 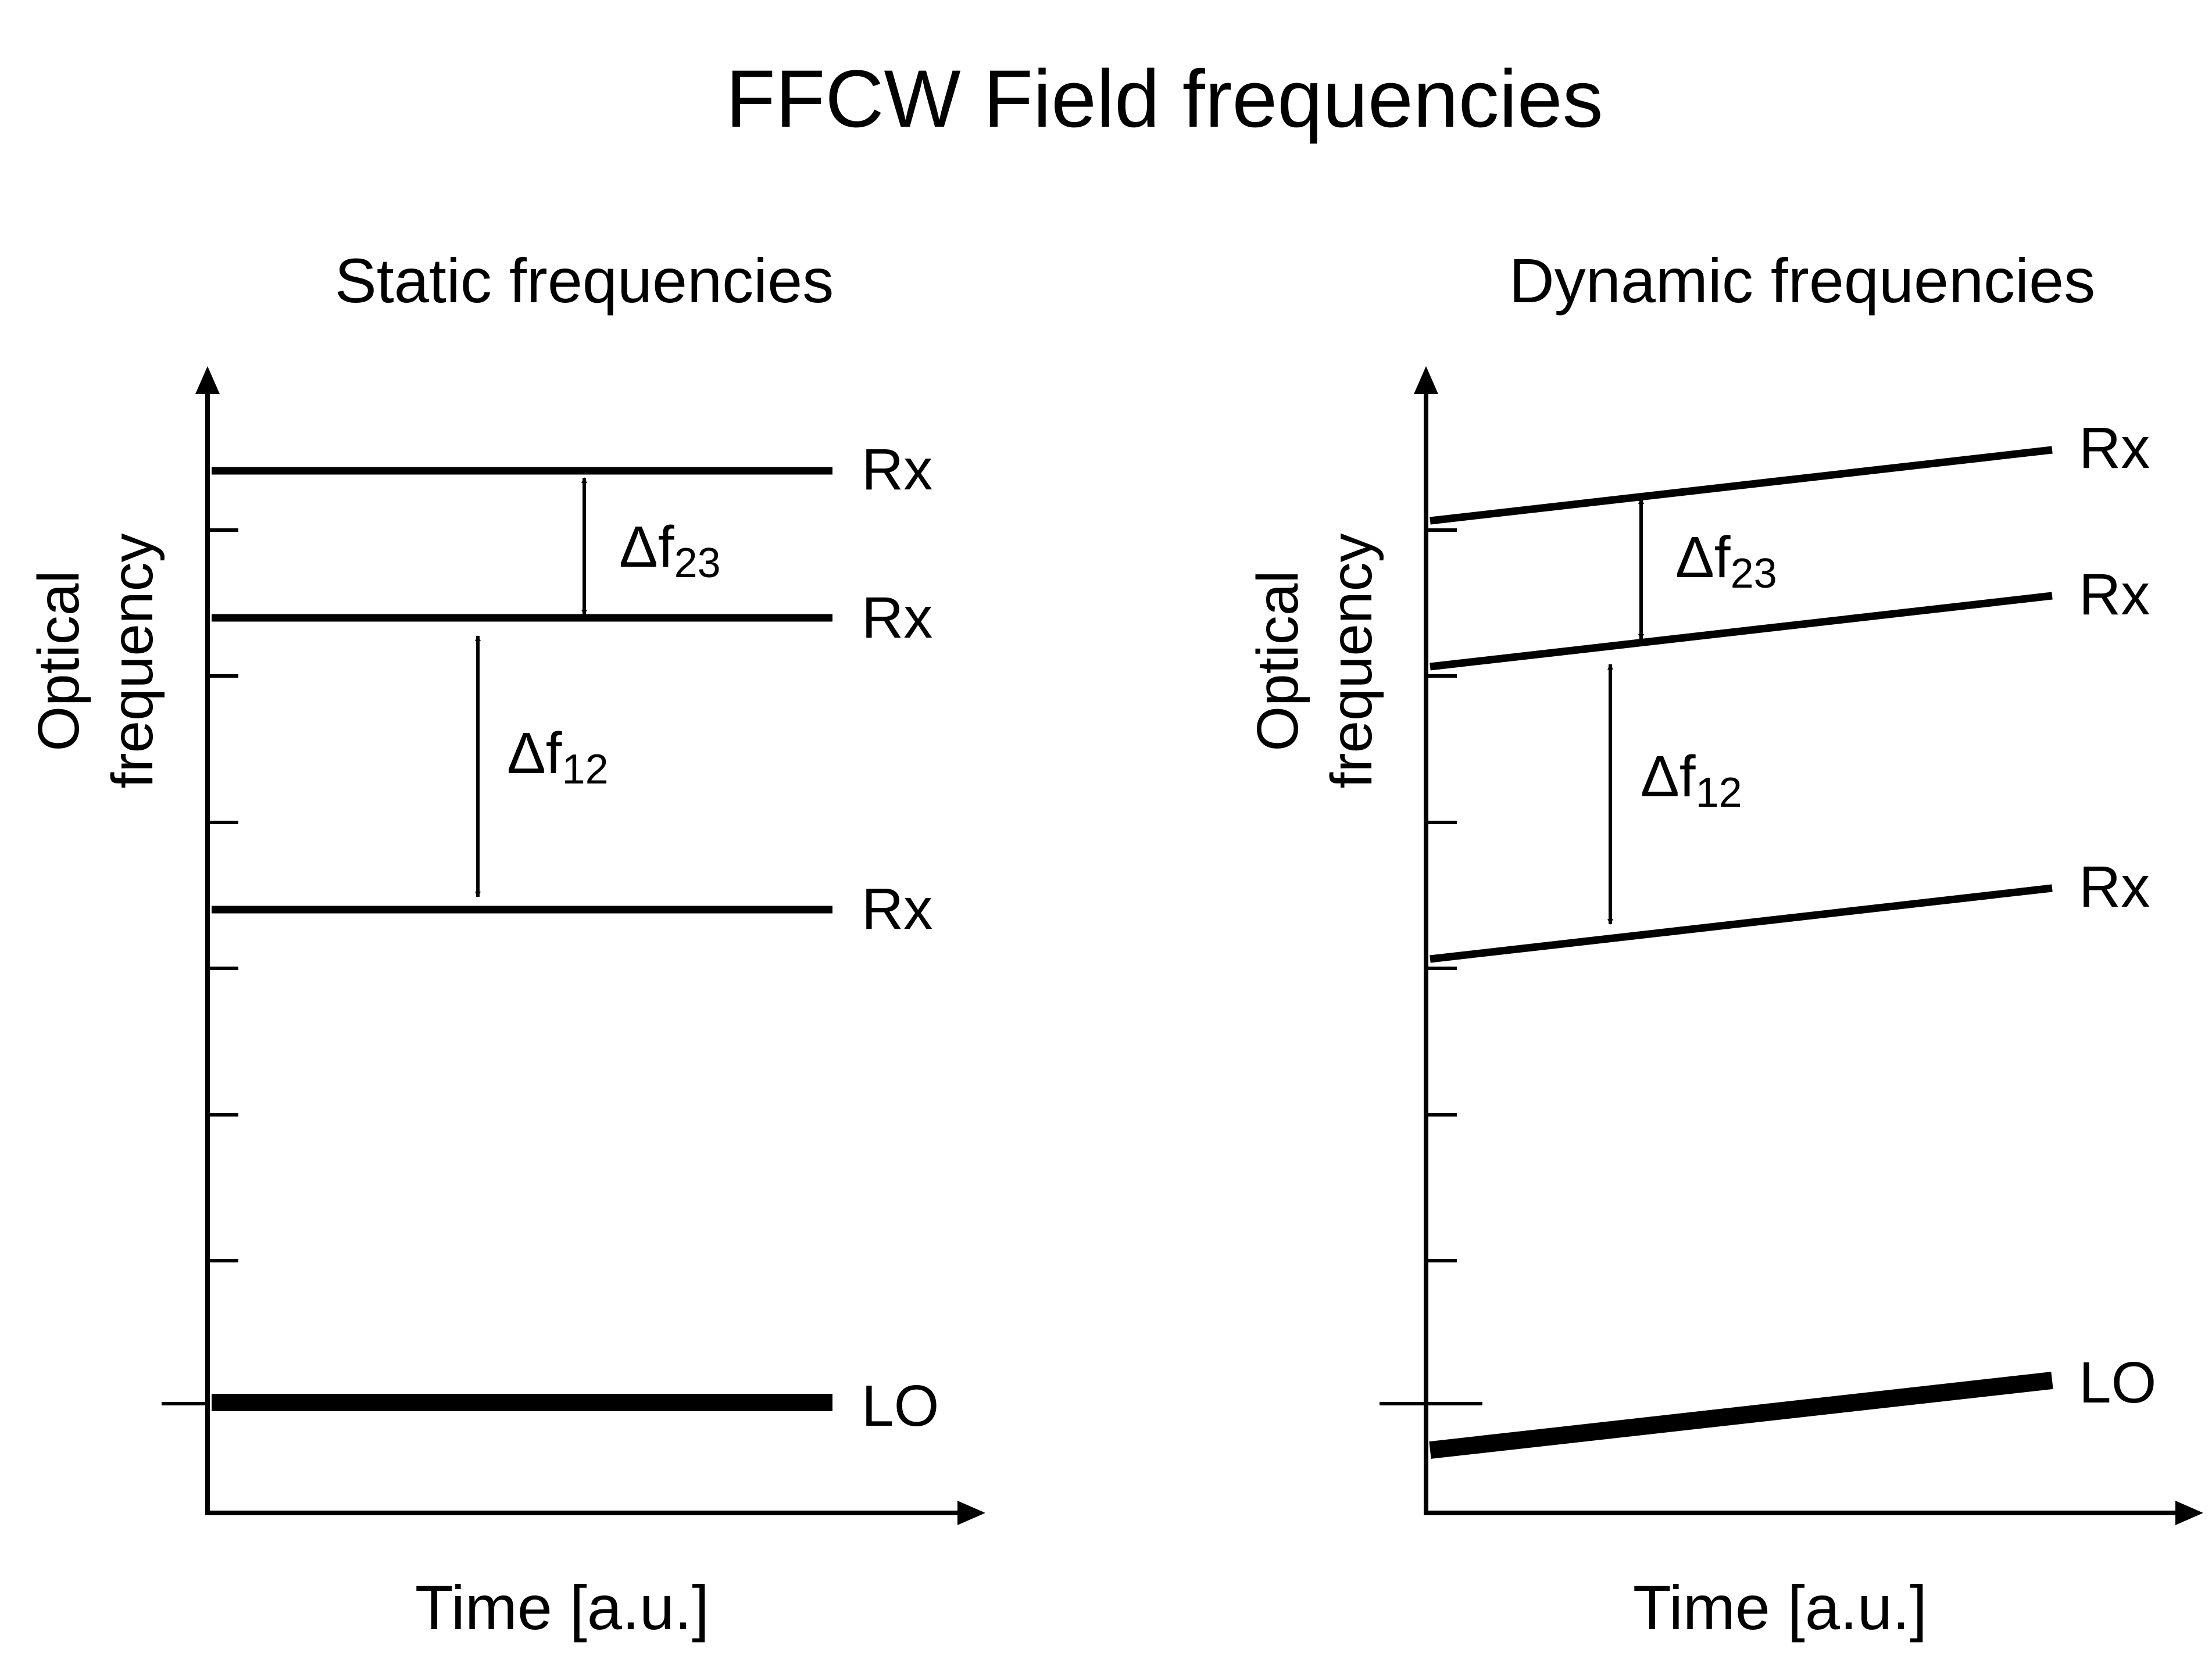 What do you see at coordinates (1691, 780) in the screenshot?
I see `dynamic-df12-label: Δf12` at bounding box center [1691, 780].